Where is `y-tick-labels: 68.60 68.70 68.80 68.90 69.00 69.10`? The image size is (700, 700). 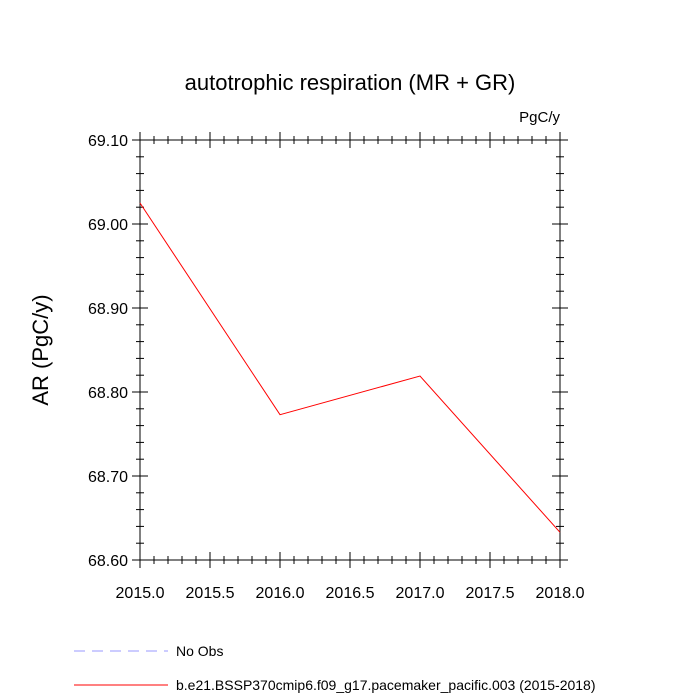 y-tick-labels: 68.60 68.70 68.80 68.90 69.00 69.10 is located at coordinates (108, 351).